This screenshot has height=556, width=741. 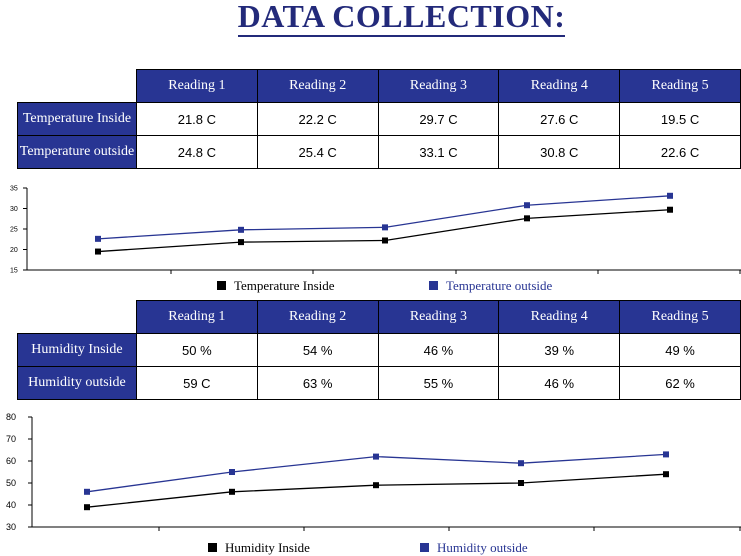 I want to click on y-tick-label: 35, so click(x=14, y=188).